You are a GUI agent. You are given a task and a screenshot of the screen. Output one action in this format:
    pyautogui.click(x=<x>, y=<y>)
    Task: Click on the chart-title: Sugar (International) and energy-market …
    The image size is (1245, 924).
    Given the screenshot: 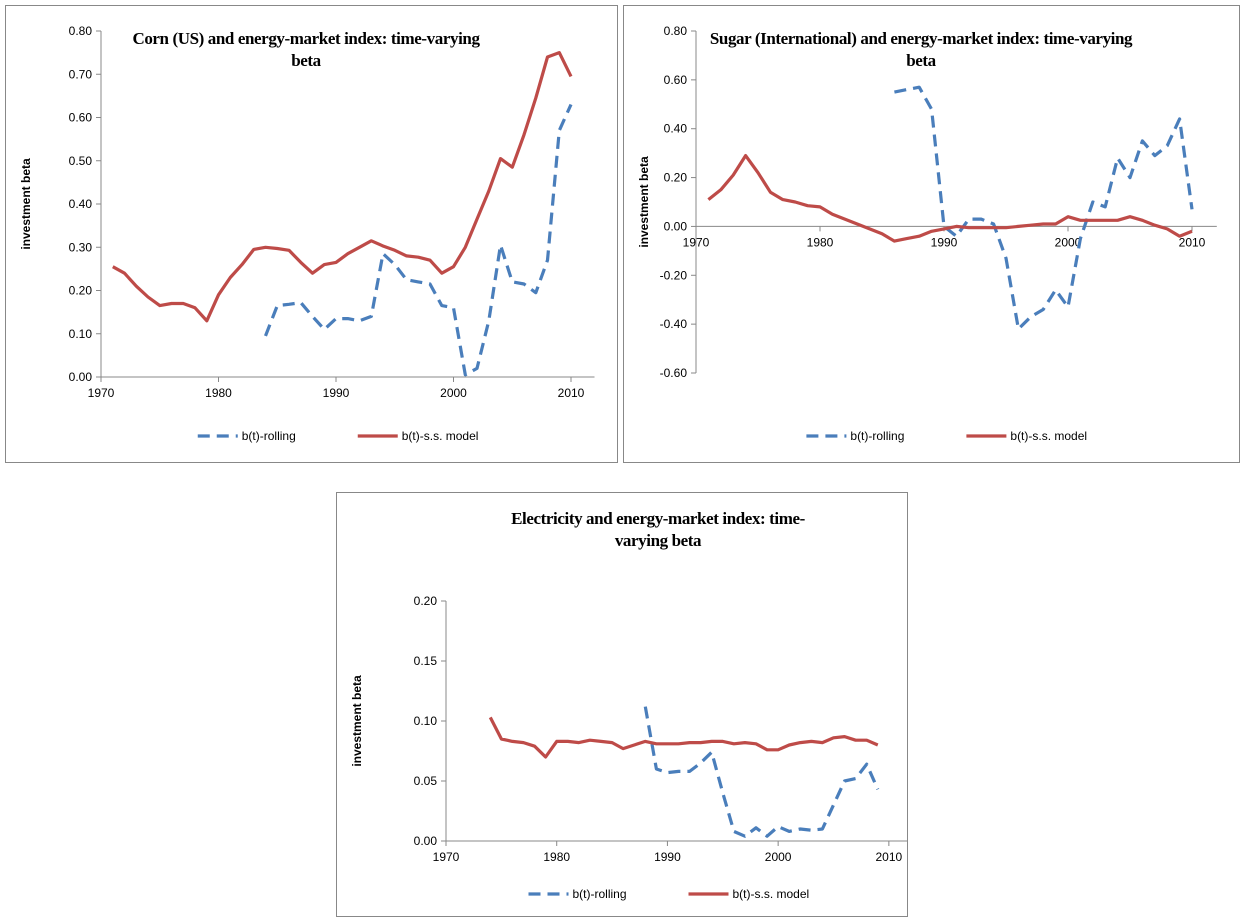 What is the action you would take?
    pyautogui.click(x=921, y=49)
    